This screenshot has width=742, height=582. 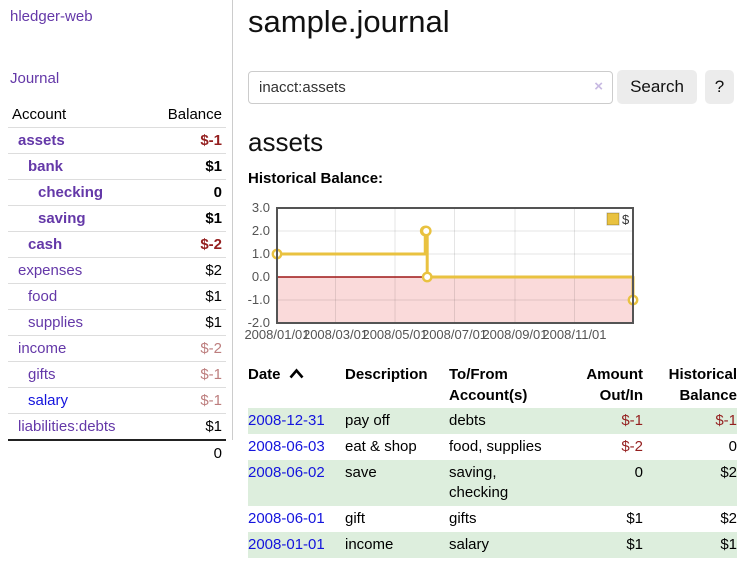 I want to click on account-row: supplies $1, so click(x=117, y=322).